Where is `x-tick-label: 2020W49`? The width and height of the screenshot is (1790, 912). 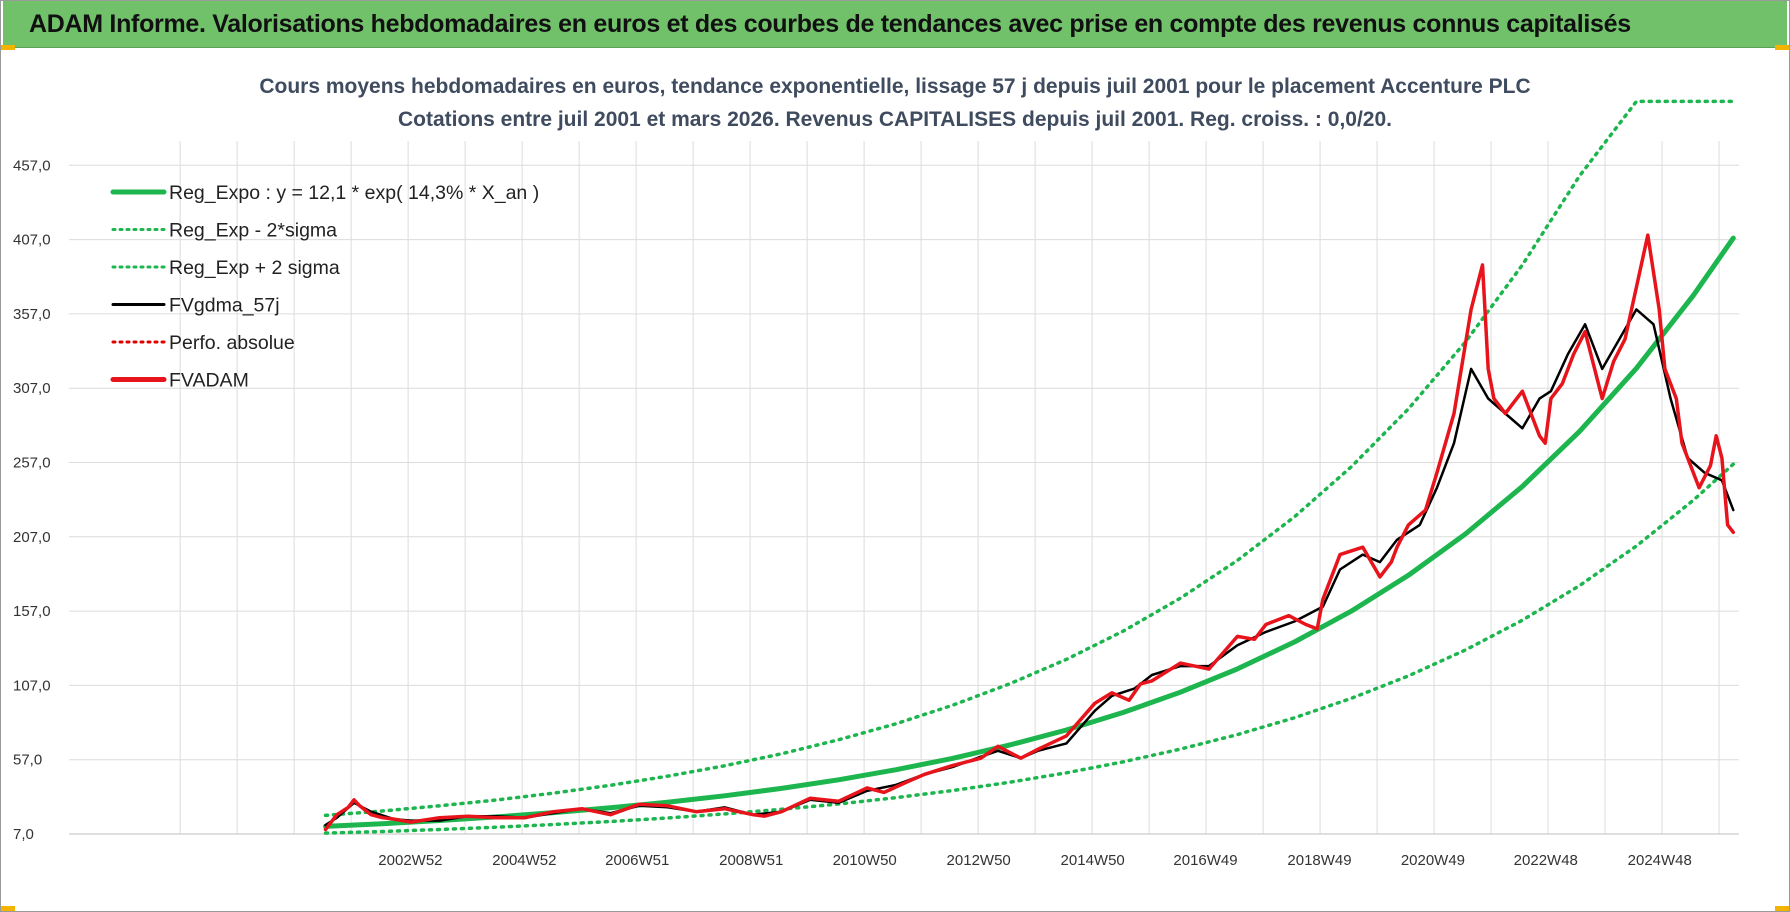
x-tick-label: 2020W49 is located at coordinates (1433, 860).